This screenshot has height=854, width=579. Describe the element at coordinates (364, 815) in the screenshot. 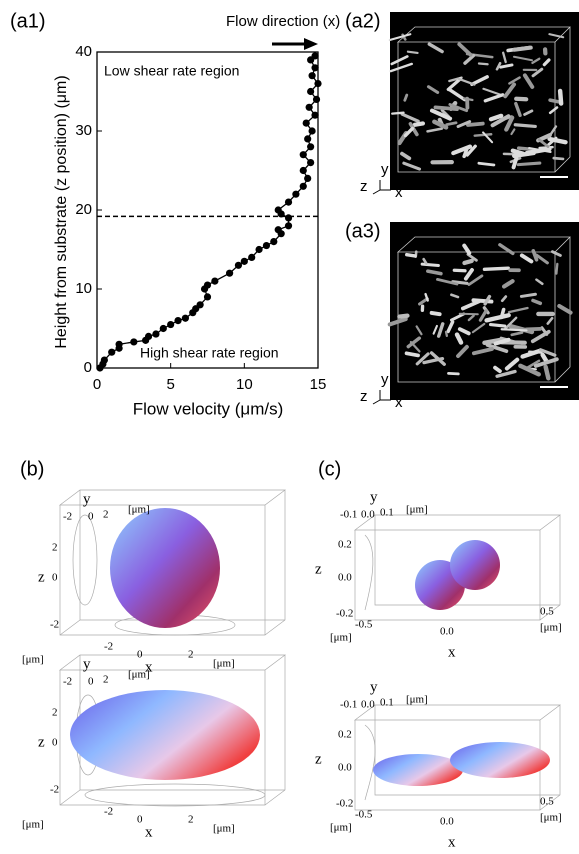

I see `tick-label: -0.5` at that location.